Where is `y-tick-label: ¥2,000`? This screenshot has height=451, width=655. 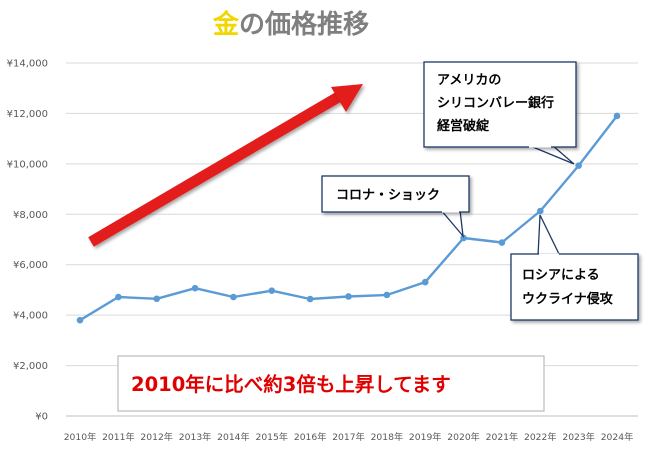 y-tick-label: ¥2,000 is located at coordinates (30, 366).